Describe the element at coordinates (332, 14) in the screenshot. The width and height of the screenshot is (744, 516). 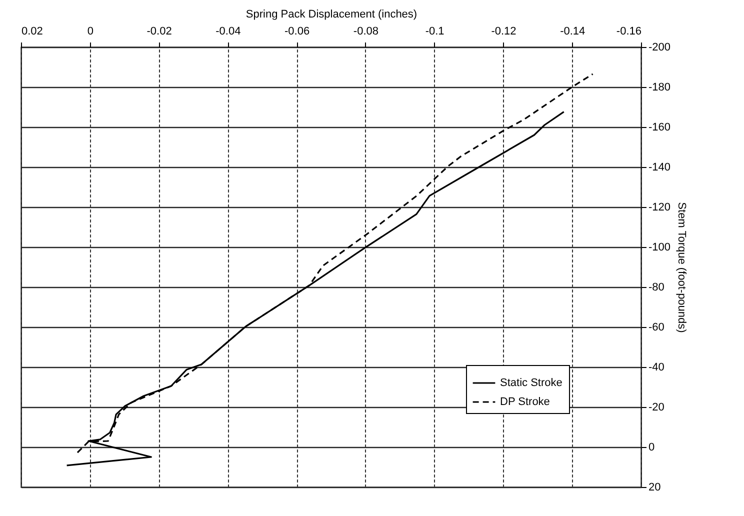
I see `x-axis-title: Spring Pack Displacement (inches)` at that location.